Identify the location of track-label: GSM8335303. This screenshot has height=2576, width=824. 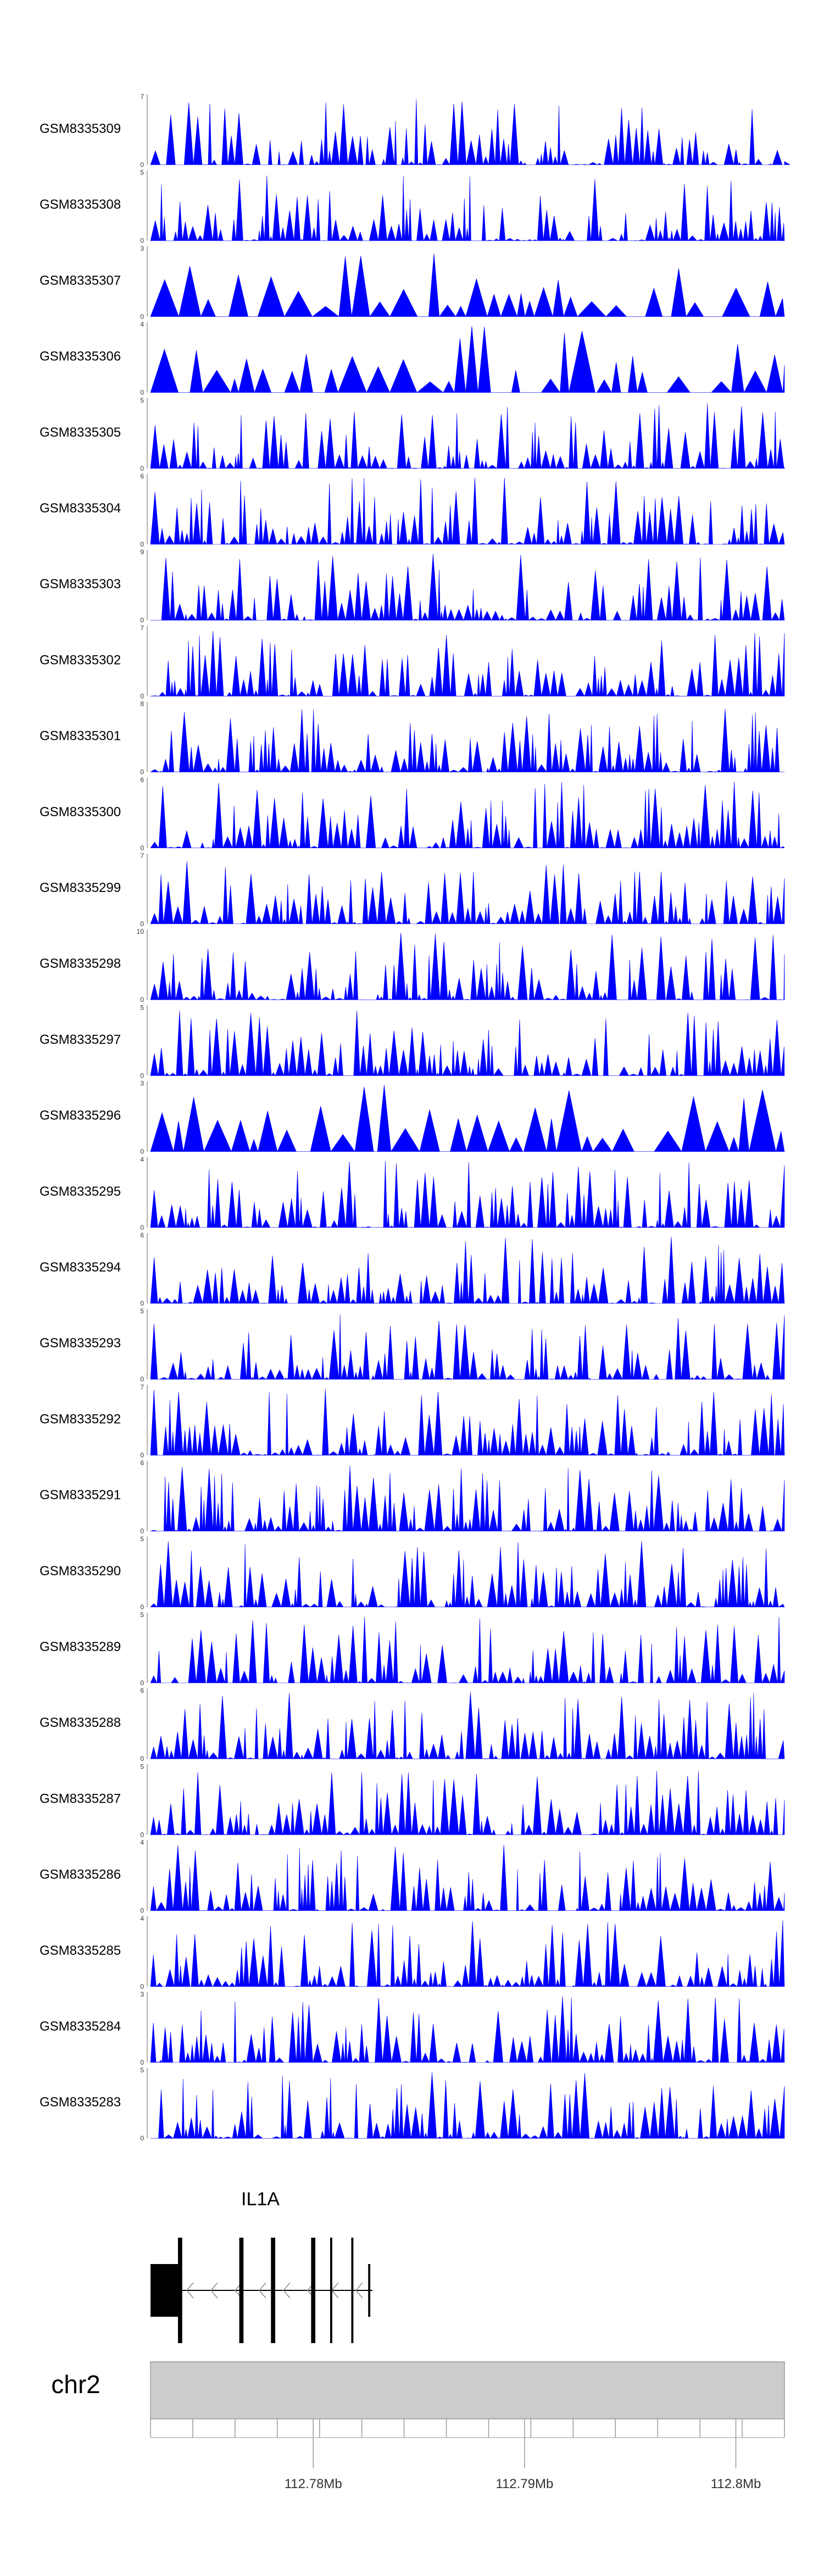
(80, 584).